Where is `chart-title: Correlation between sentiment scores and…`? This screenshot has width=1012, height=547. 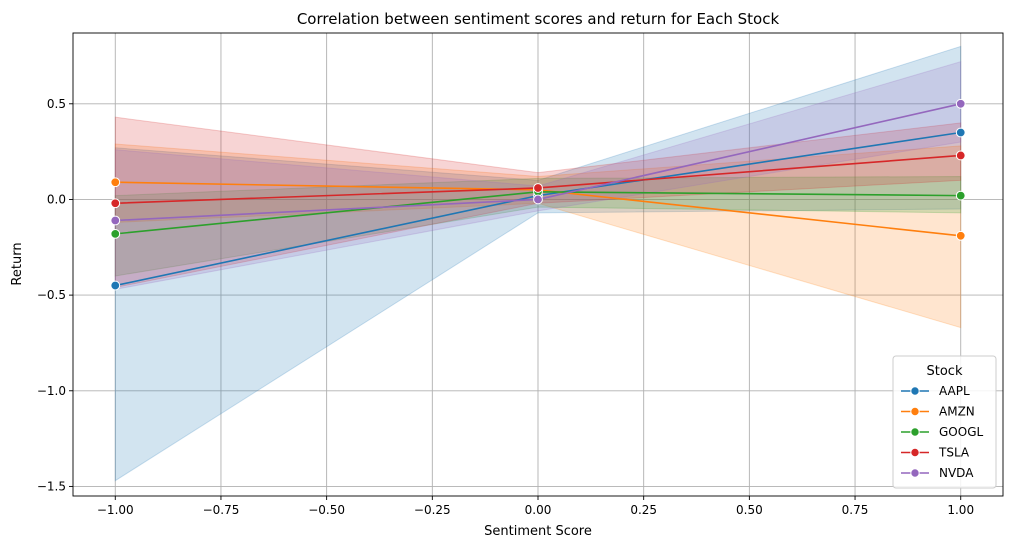
chart-title: Correlation between sentiment scores and… is located at coordinates (538, 19).